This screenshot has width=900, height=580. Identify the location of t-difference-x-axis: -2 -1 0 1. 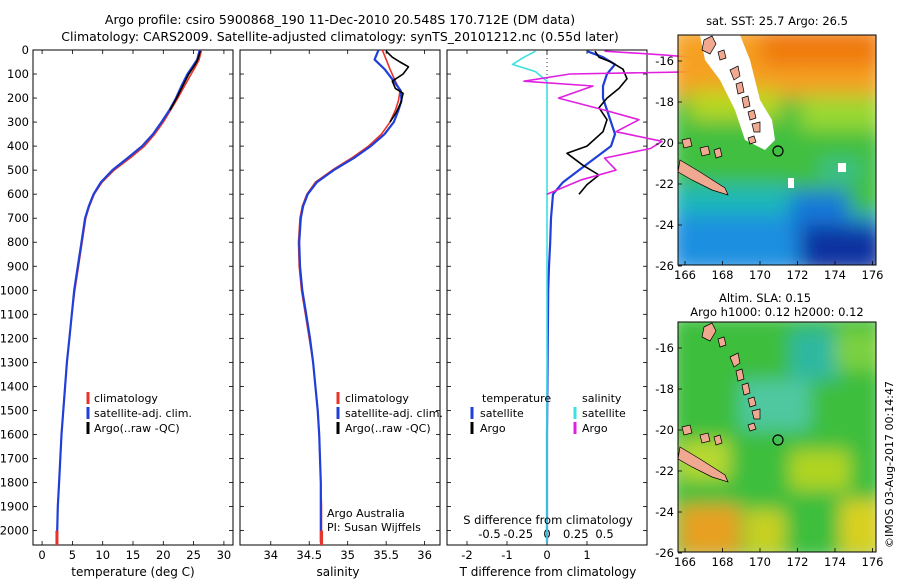
(526, 306).